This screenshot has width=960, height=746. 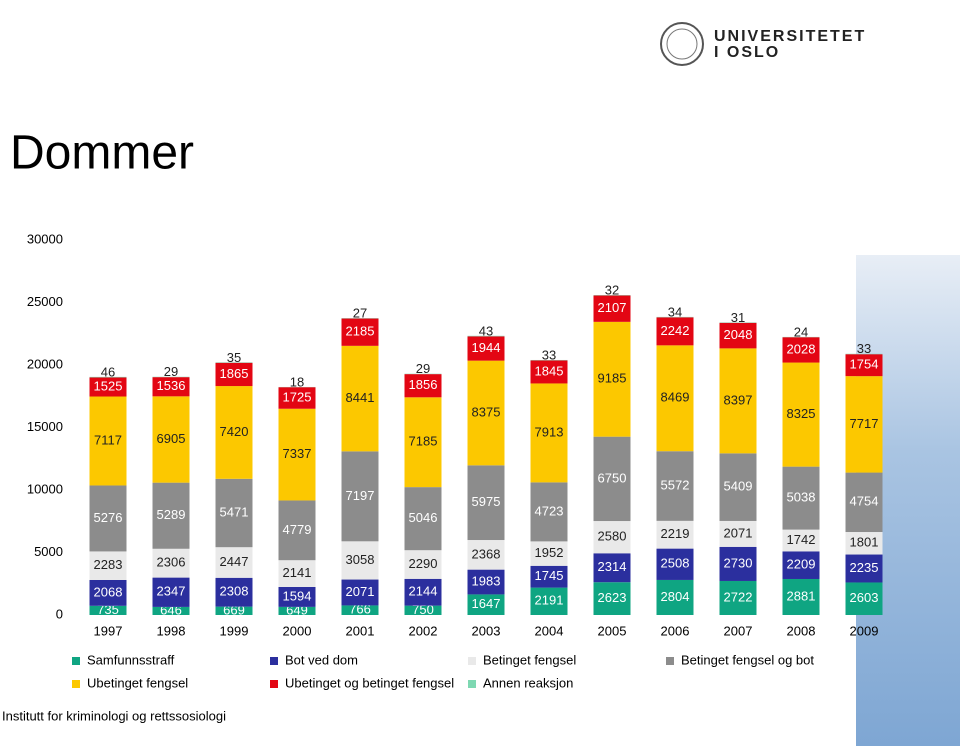 What do you see at coordinates (45, 301) in the screenshot?
I see `y-tick-label: 25000` at bounding box center [45, 301].